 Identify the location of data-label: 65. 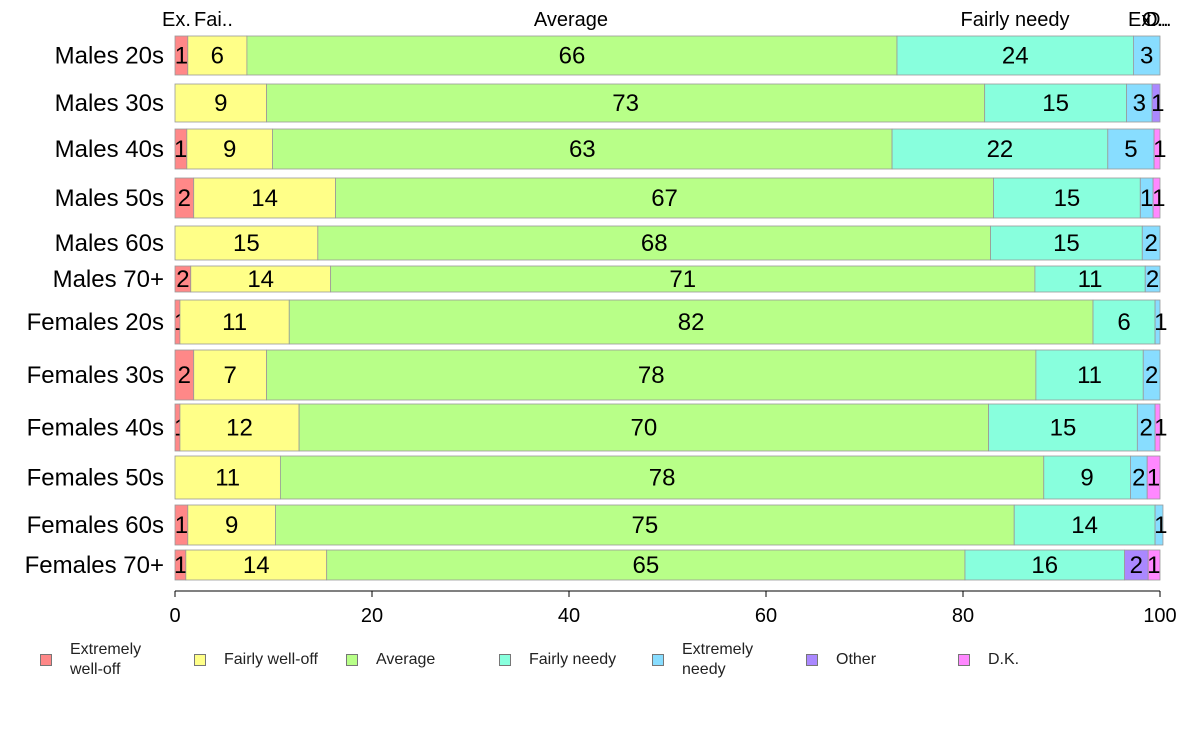
(645, 565).